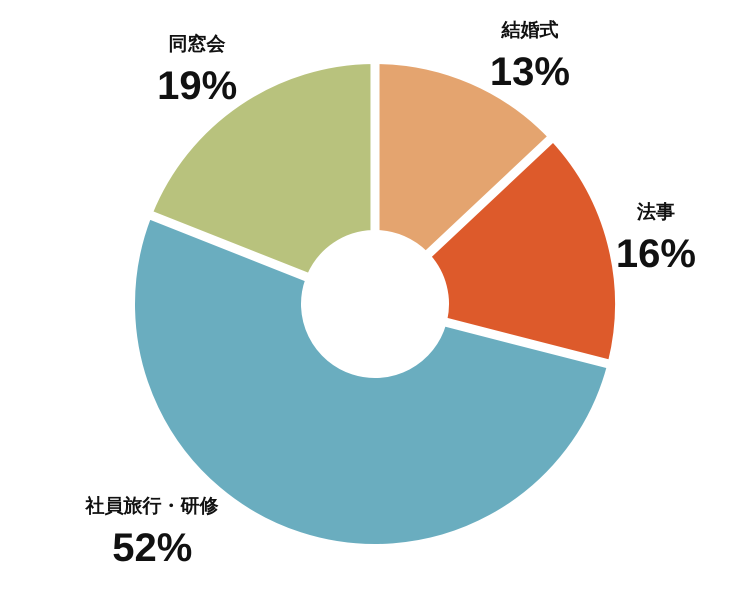  What do you see at coordinates (197, 44) in the screenshot?
I see `slice-label: 同窓会` at bounding box center [197, 44].